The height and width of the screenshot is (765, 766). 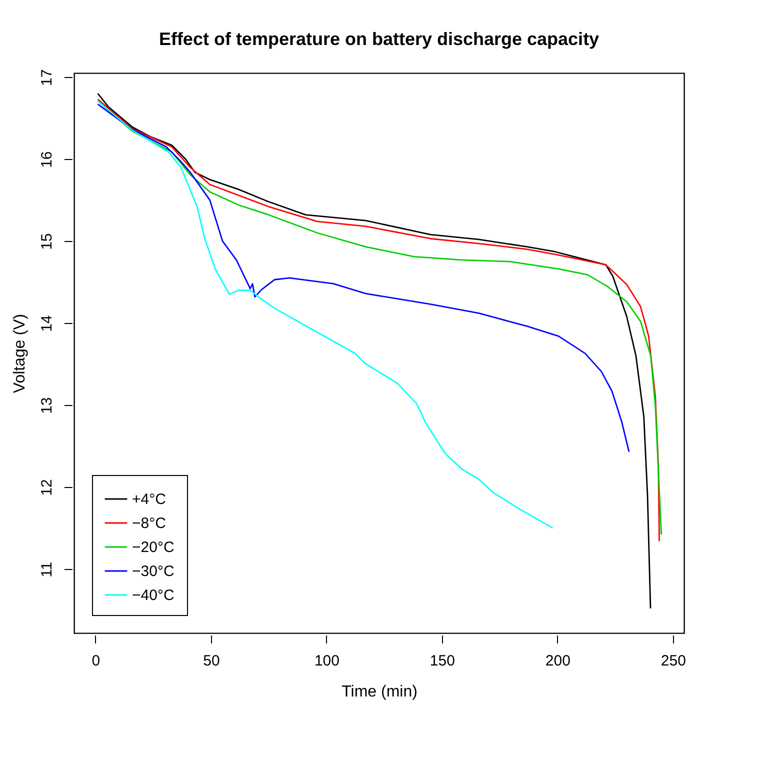 I want to click on y-tick-label: 16, so click(x=47, y=159).